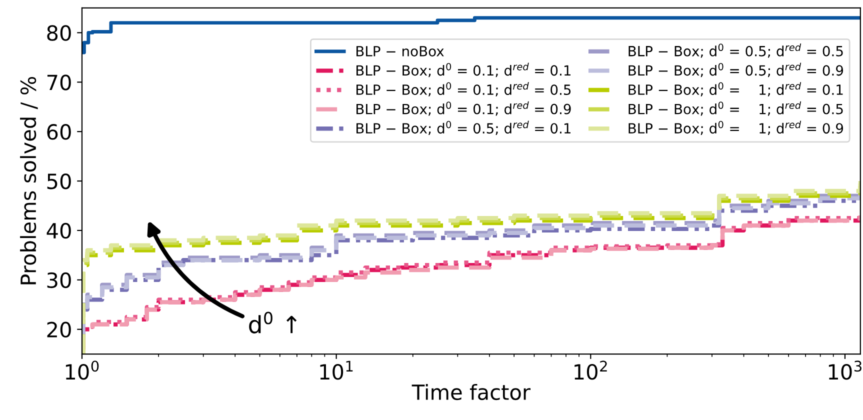 This screenshot has height=420, width=863. What do you see at coordinates (59, 181) in the screenshot?
I see `y-tick-label: 50` at bounding box center [59, 181].